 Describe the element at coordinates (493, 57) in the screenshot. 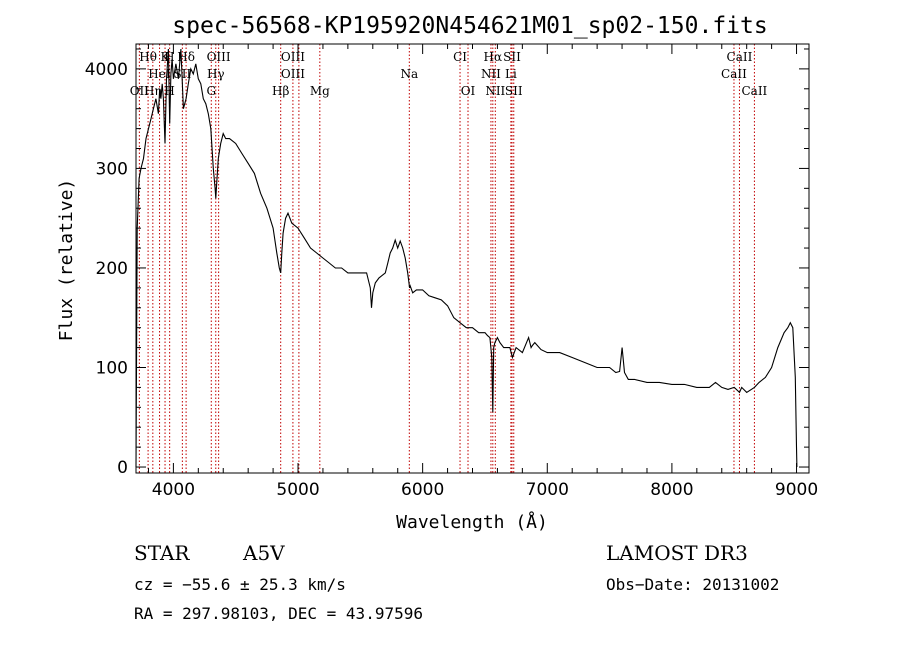

I see `line-marker-label: Hα` at that location.